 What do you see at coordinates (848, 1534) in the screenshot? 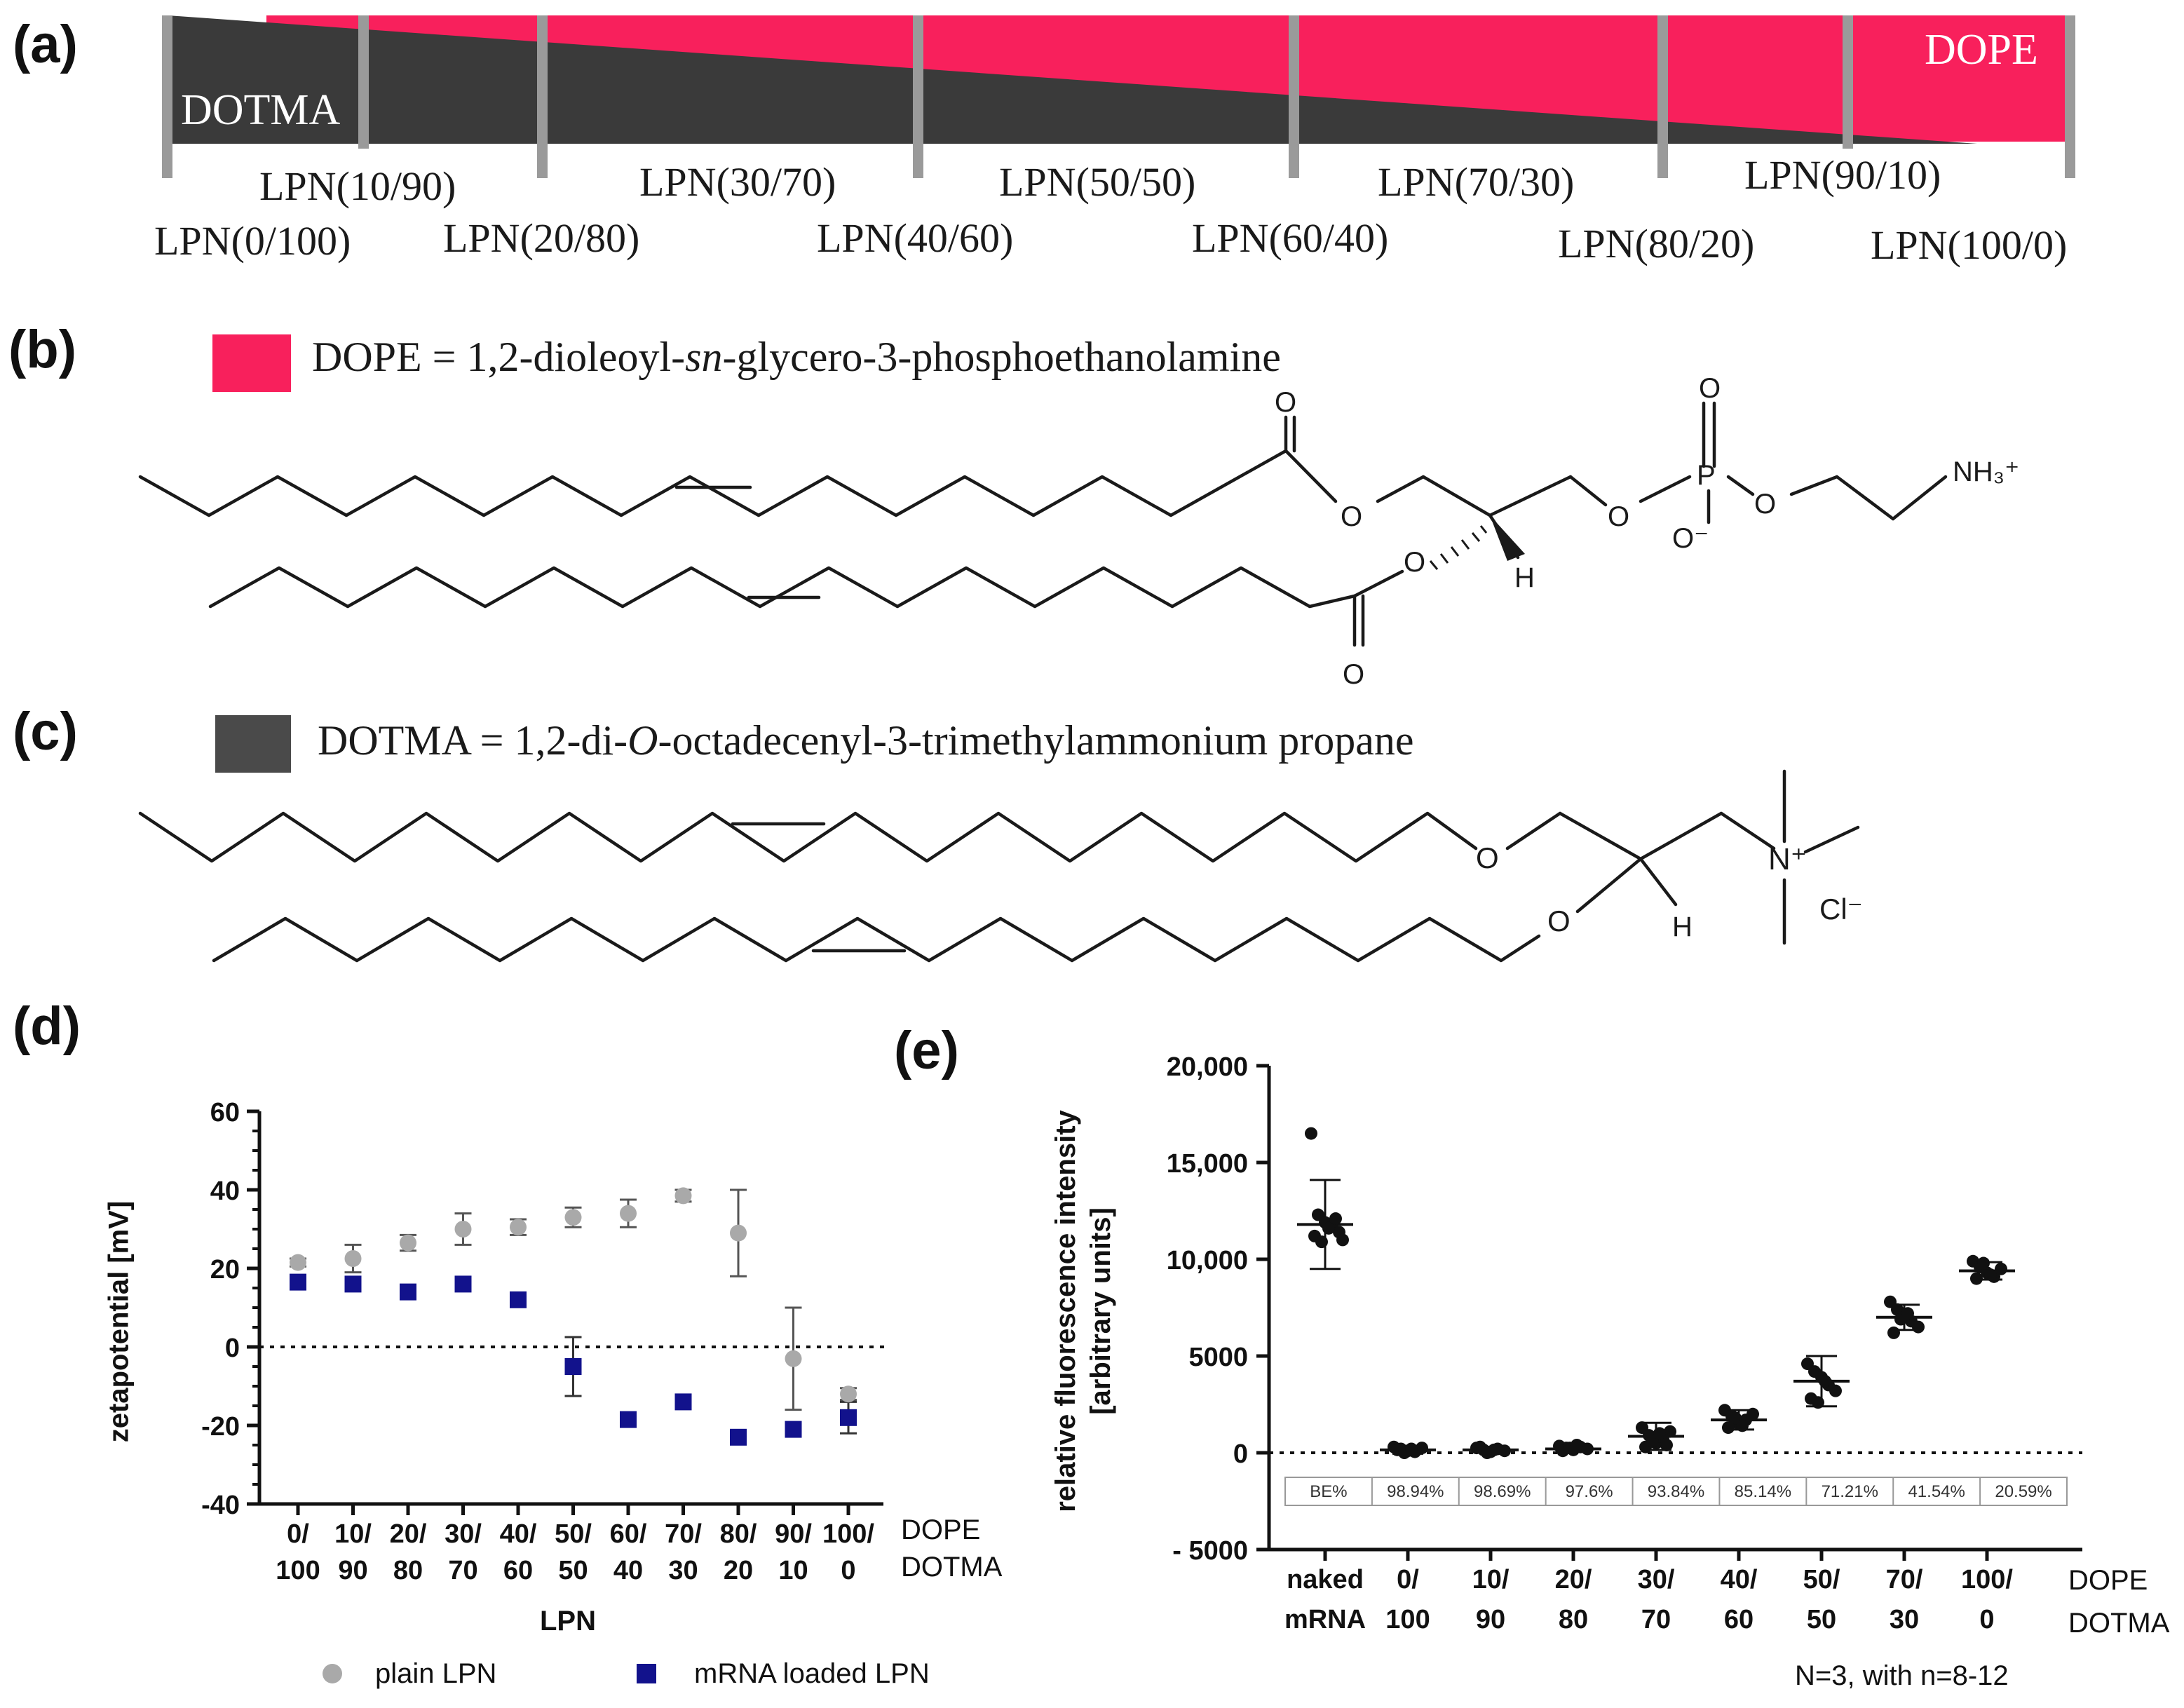
I see `zeta-xtick-top: 100/` at bounding box center [848, 1534].